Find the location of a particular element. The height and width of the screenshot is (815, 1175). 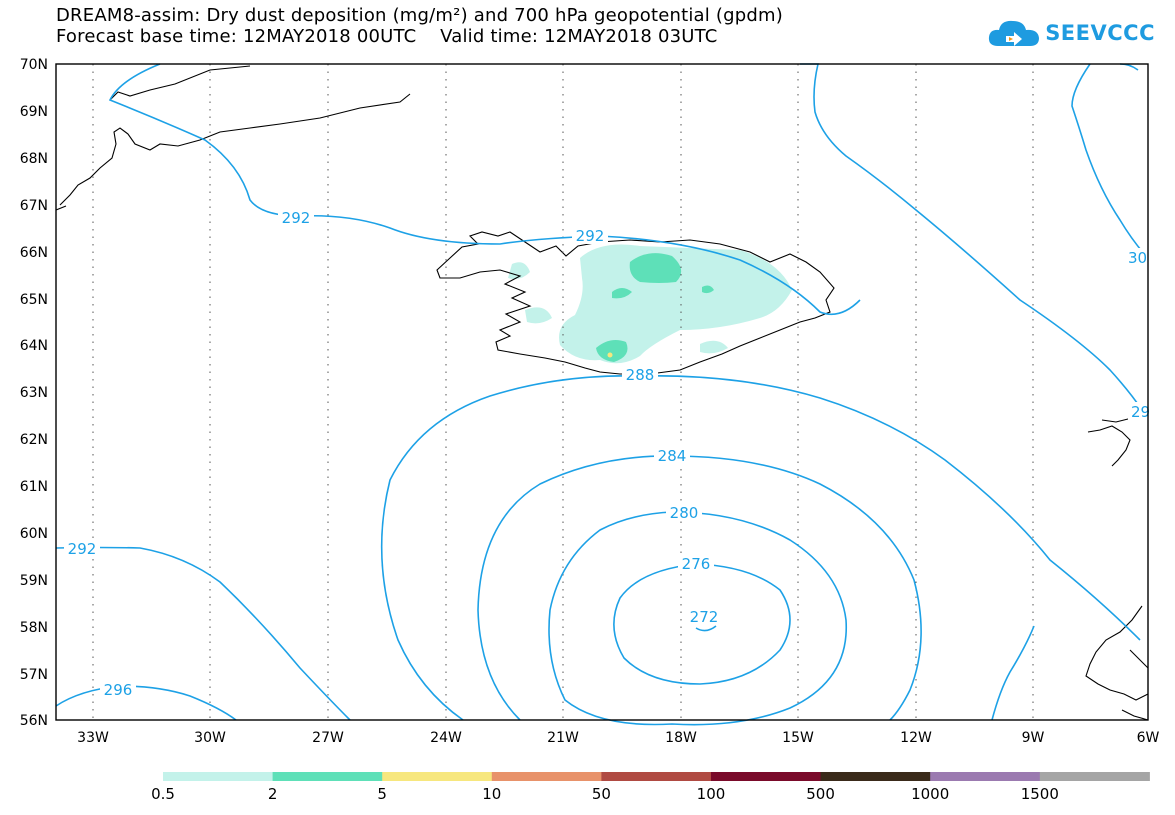

contour-label: 30 is located at coordinates (1137, 258).